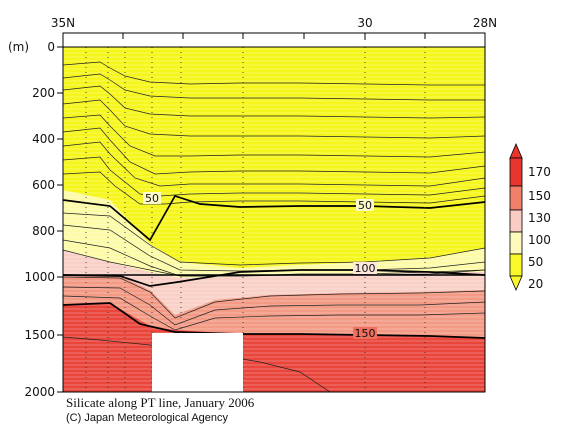  What do you see at coordinates (539, 218) in the screenshot?
I see `colorbar-label: 130` at bounding box center [539, 218].